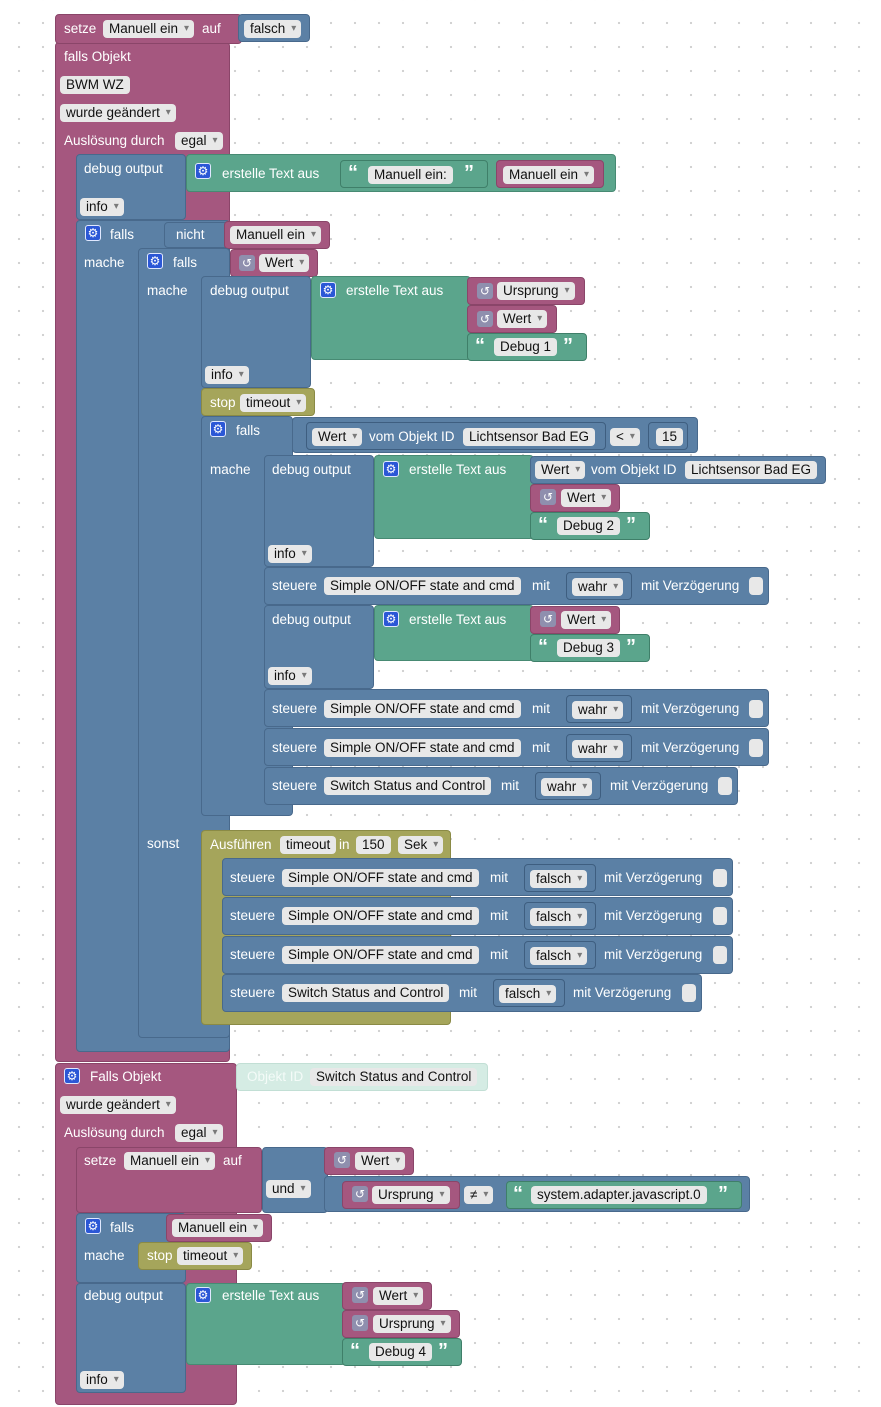 This screenshot has width=881, height=1407. What do you see at coordinates (589, 648) in the screenshot?
I see `string-field: Debug 3` at bounding box center [589, 648].